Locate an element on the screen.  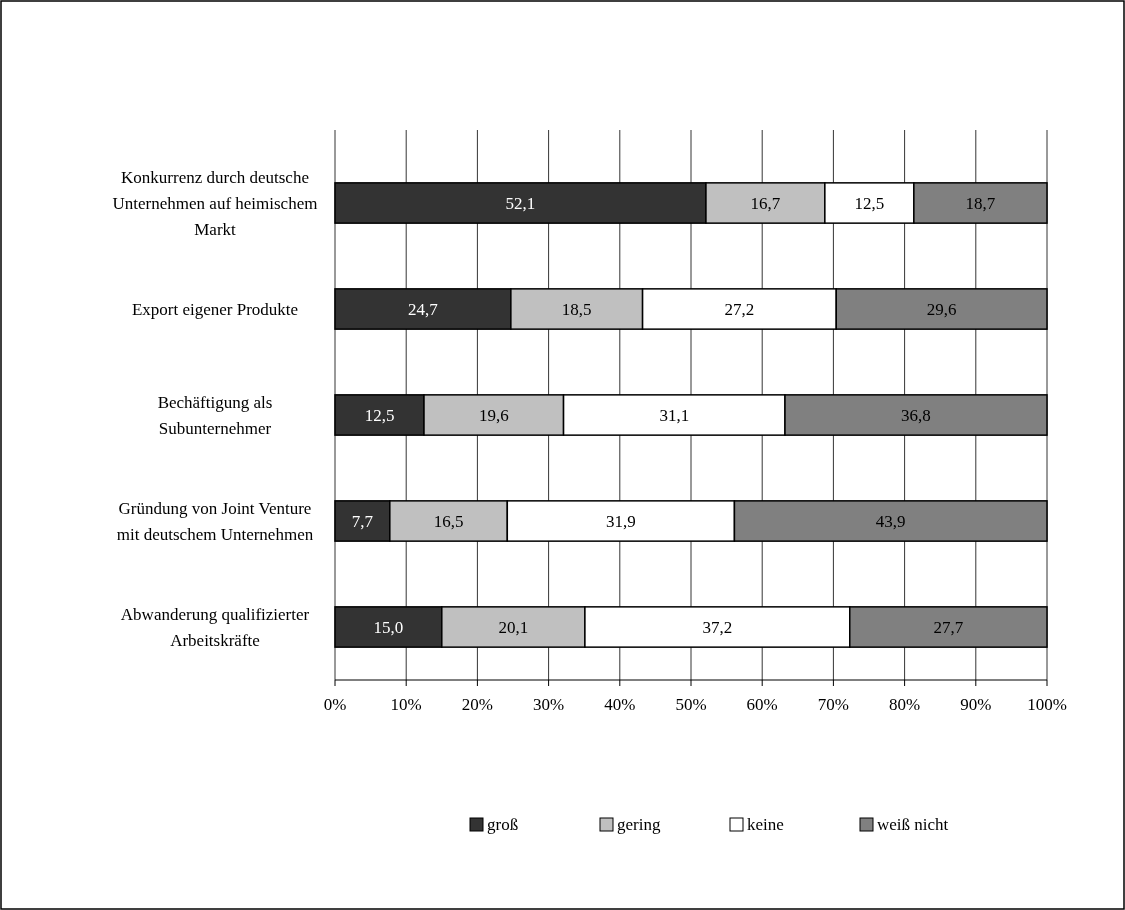
legend-label: gering is located at coordinates (639, 824).